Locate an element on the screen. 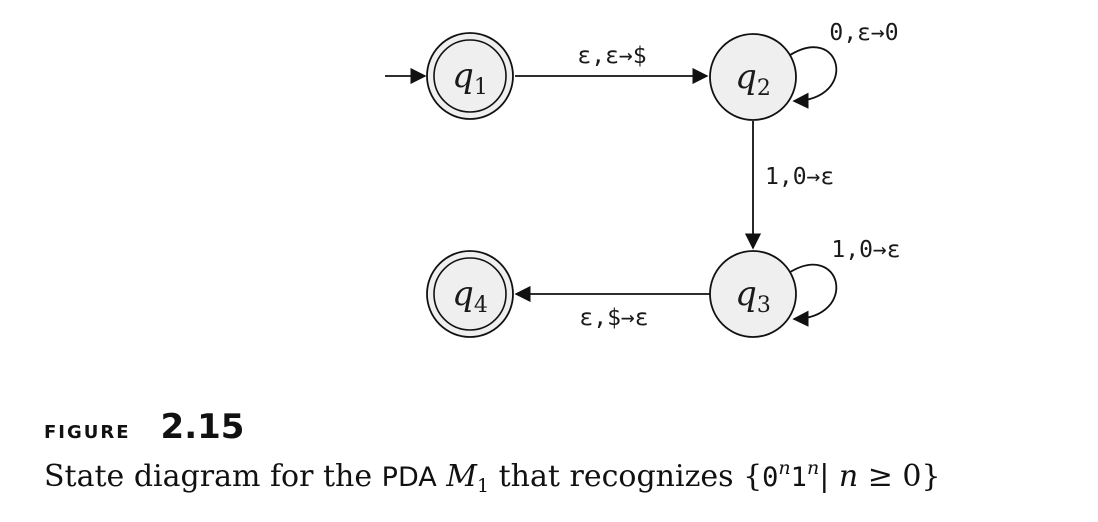 This screenshot has height=522, width=1098. figure-heading: Figure 2.15 is located at coordinates (564, 427).